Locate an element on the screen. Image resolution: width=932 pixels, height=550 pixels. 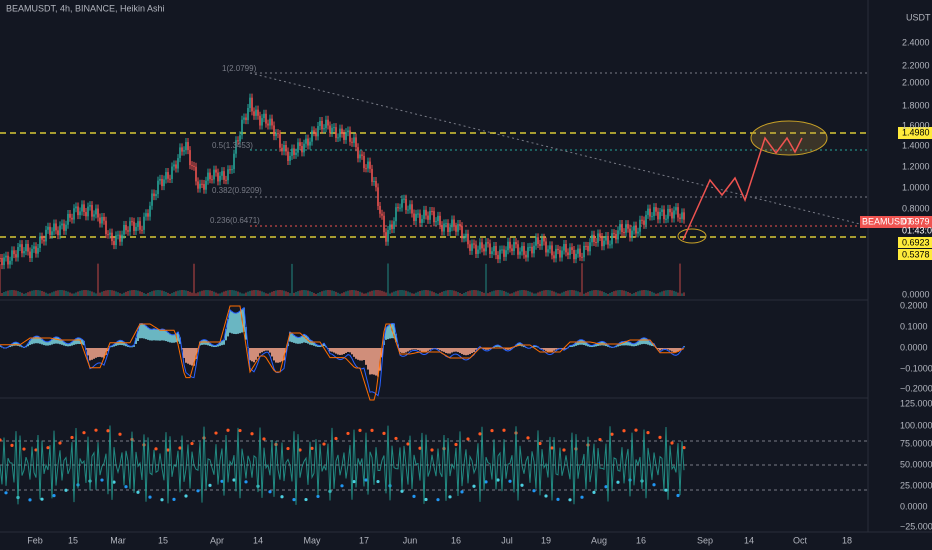
oscillator-line is located at coordinates (342, 465).